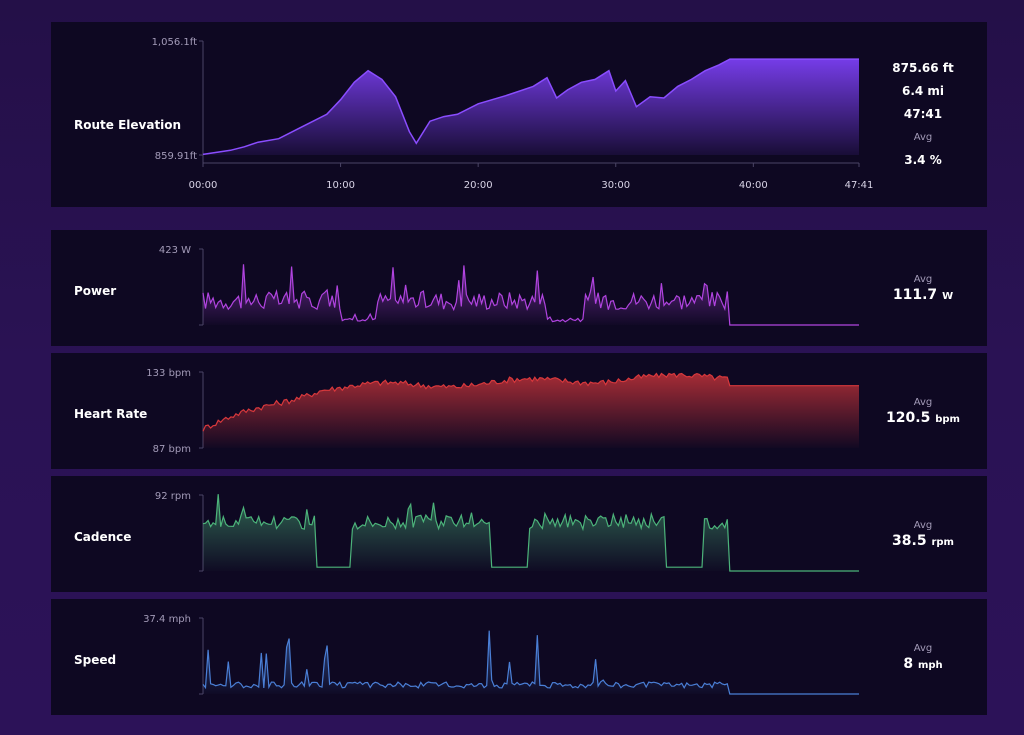 The width and height of the screenshot is (1024, 735). I want to click on avg-unit: W, so click(948, 296).